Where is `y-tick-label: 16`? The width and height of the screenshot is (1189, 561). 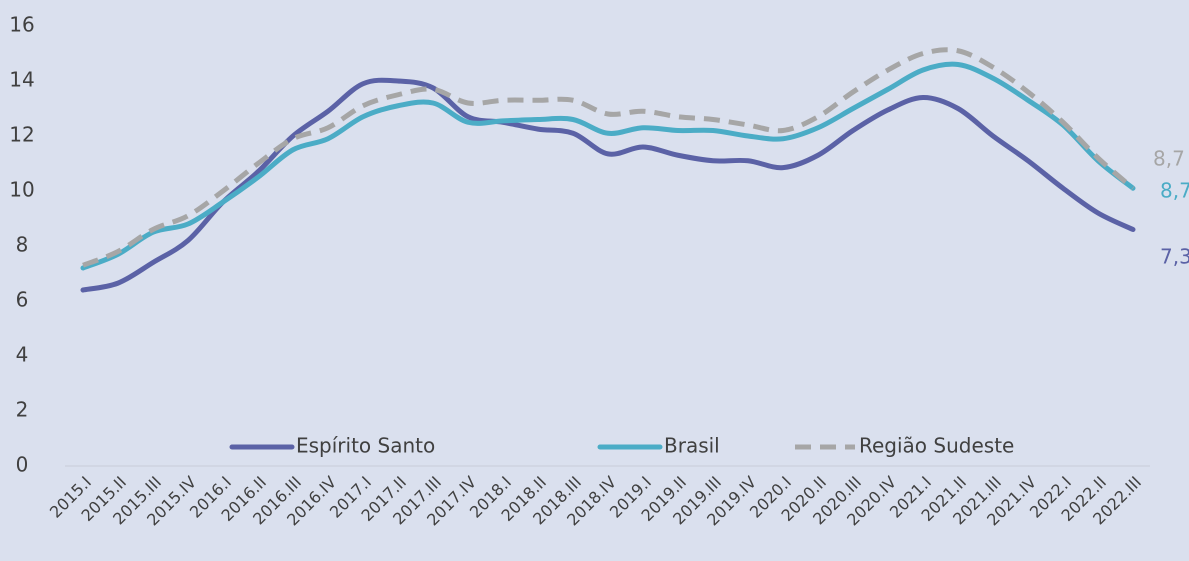 y-tick-label: 16 is located at coordinates (21, 25).